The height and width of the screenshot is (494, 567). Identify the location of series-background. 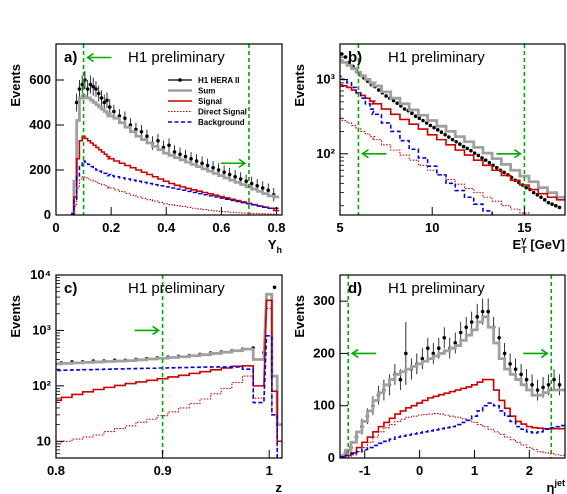
(452, 430).